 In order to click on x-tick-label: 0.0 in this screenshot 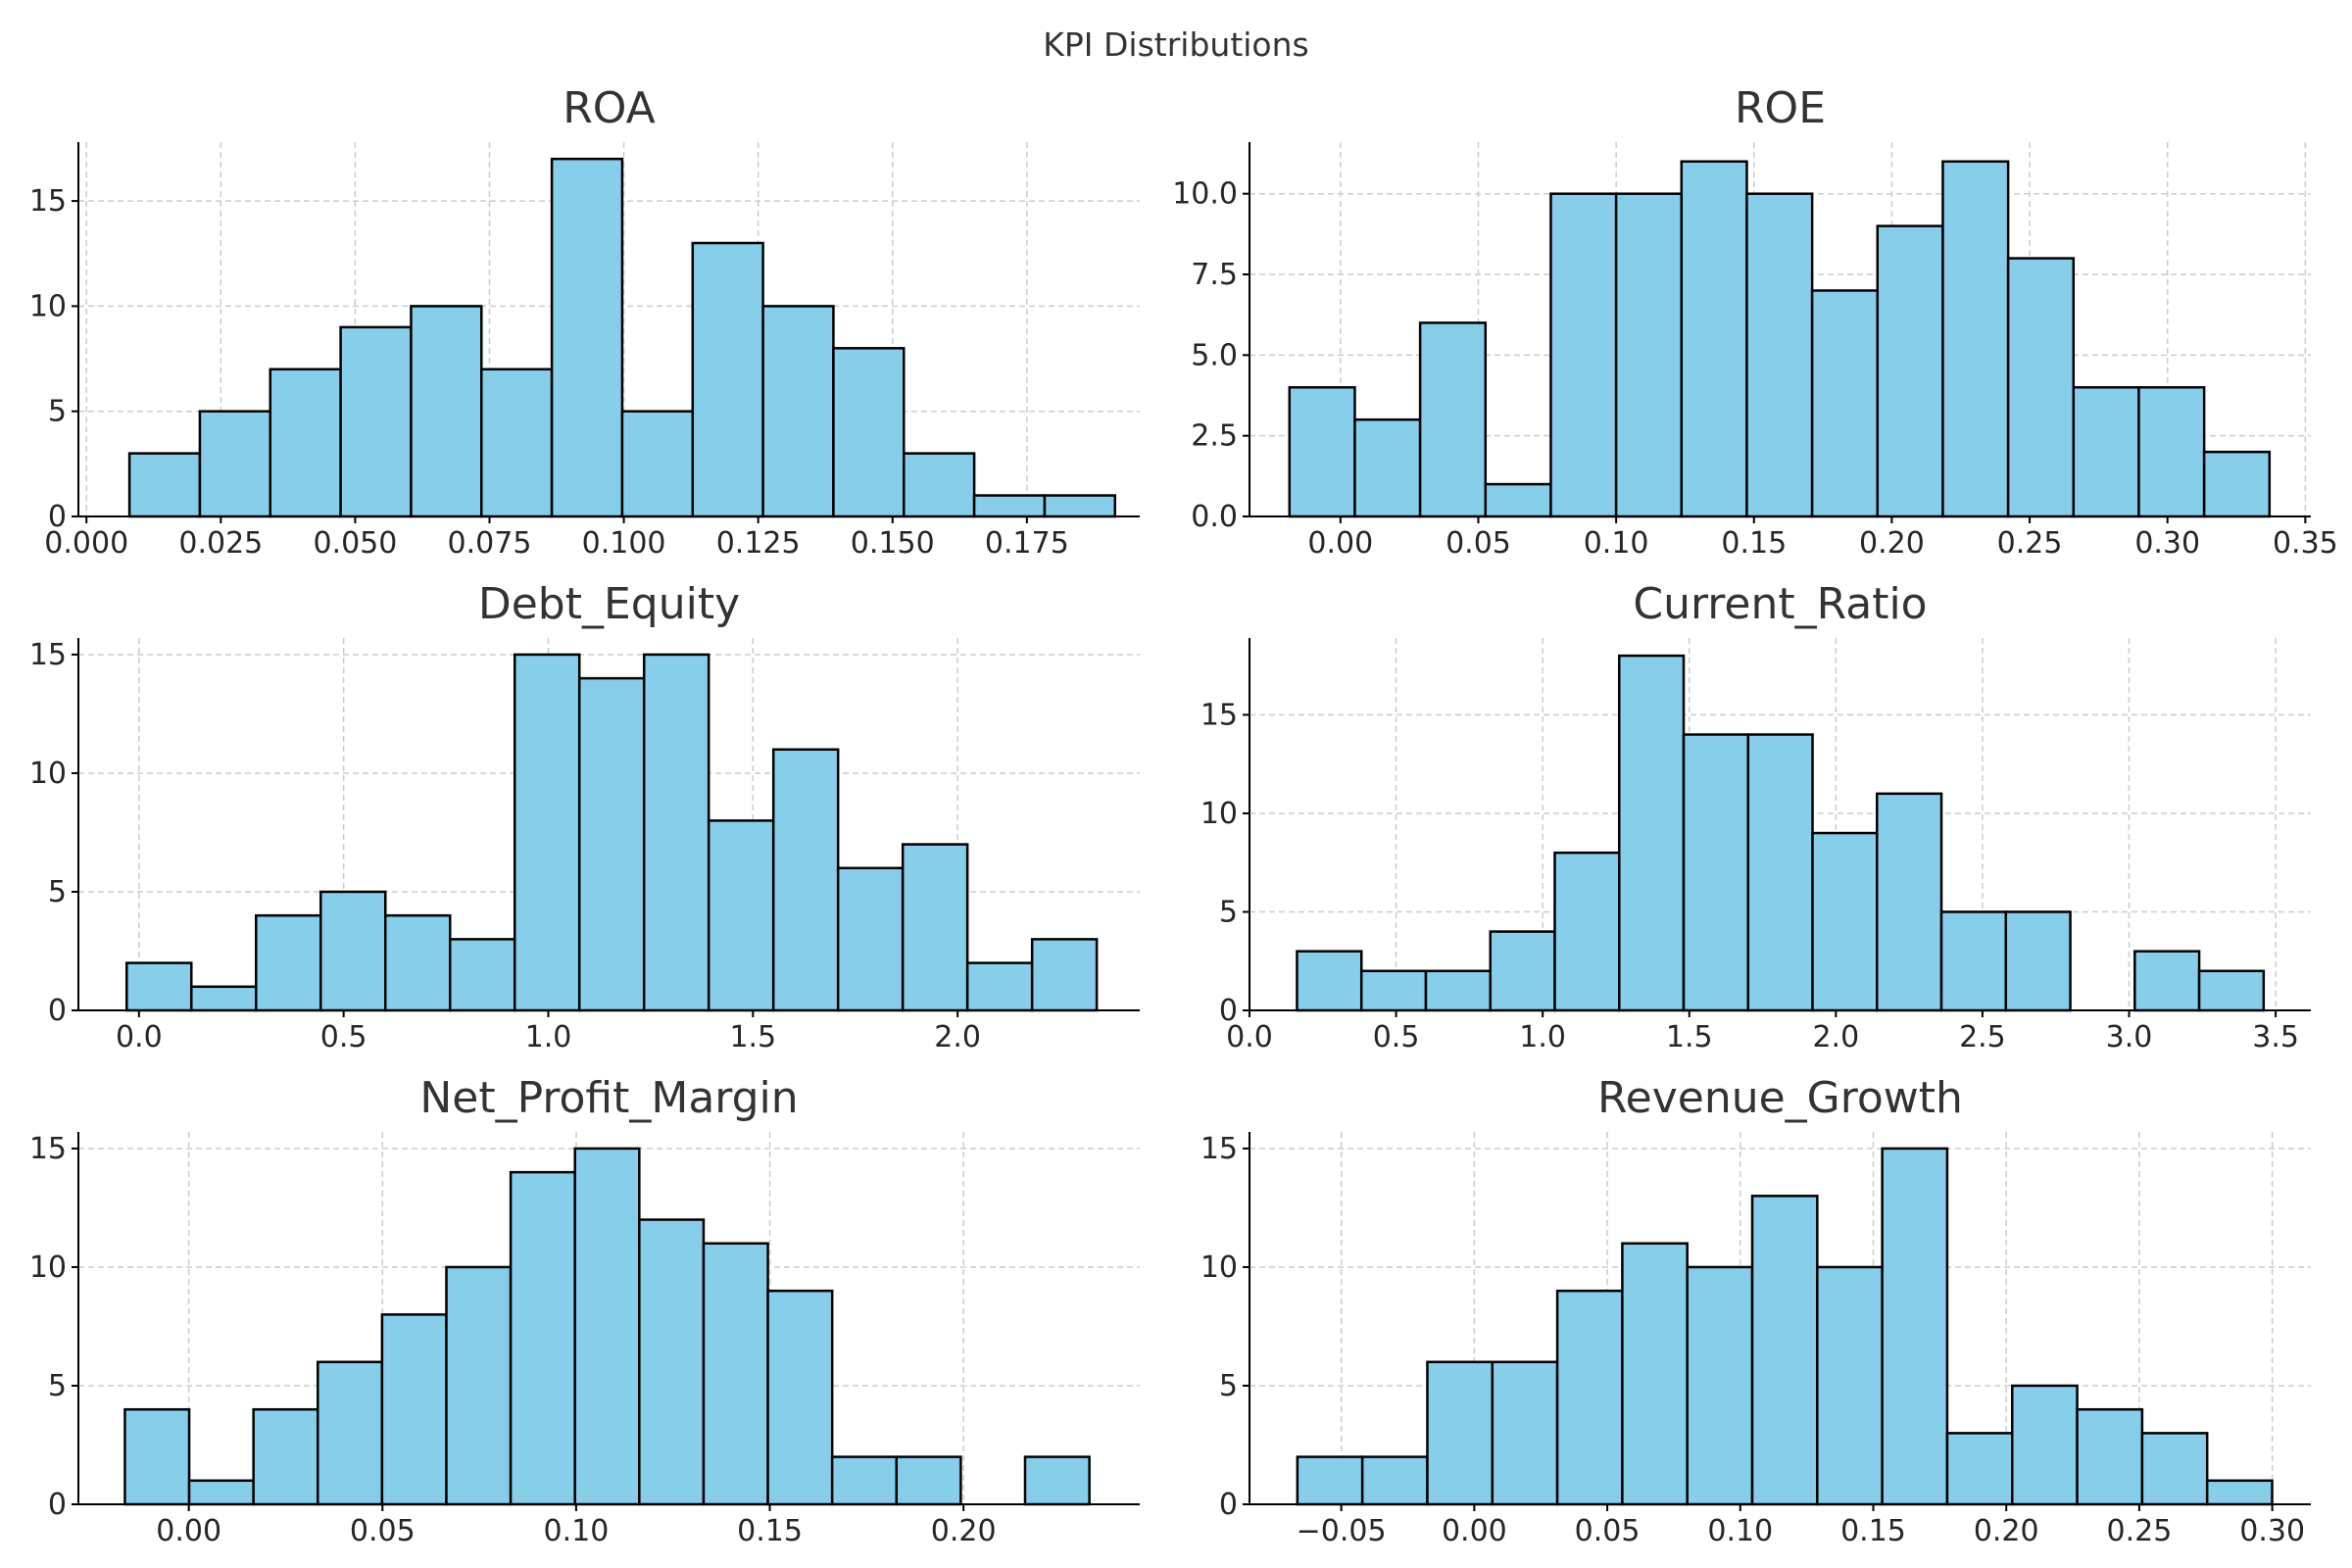, I will do `click(139, 1037)`.